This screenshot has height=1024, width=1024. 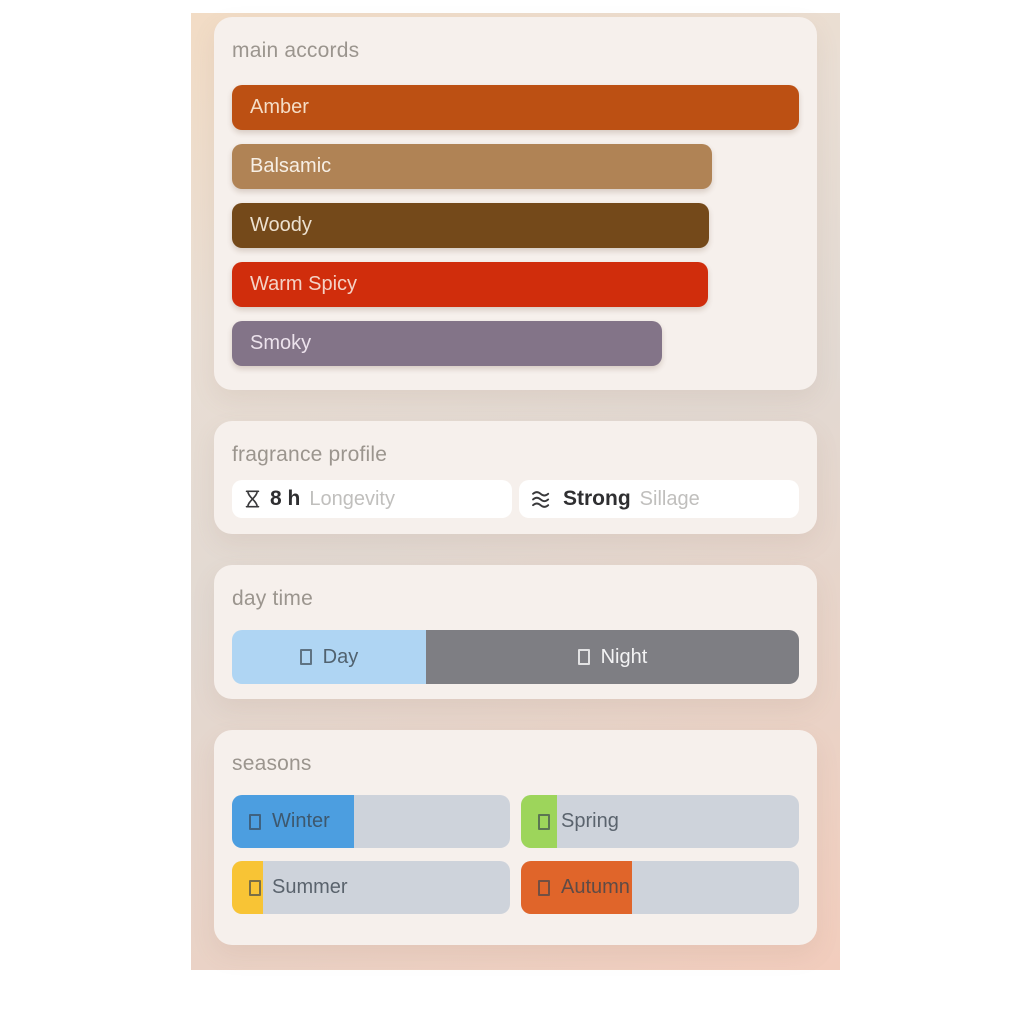 I want to click on season-label: Summer, so click(x=371, y=887).